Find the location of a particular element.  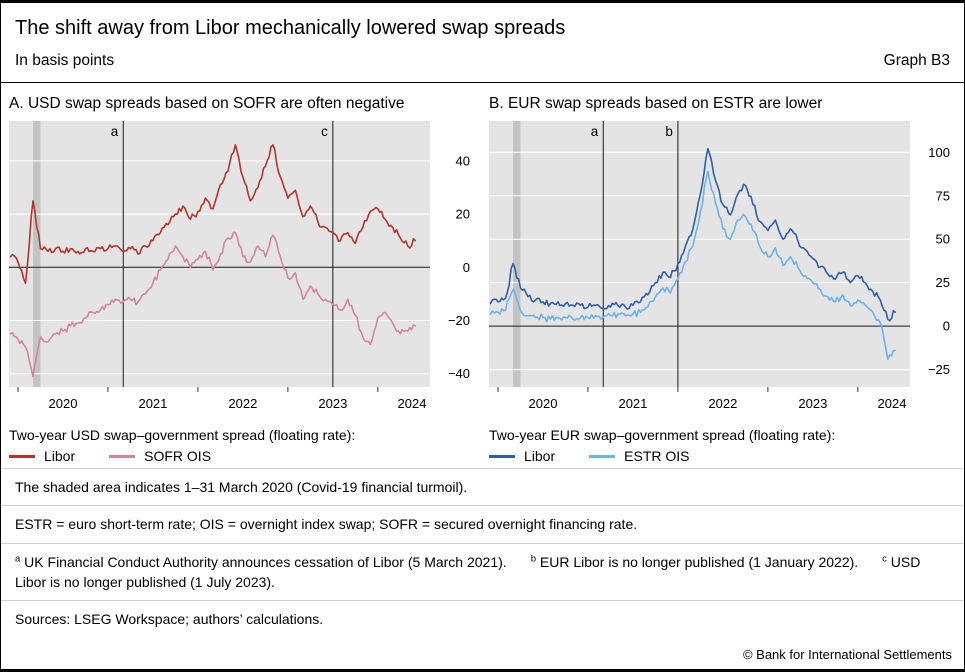

header-divider is located at coordinates (482, 82).